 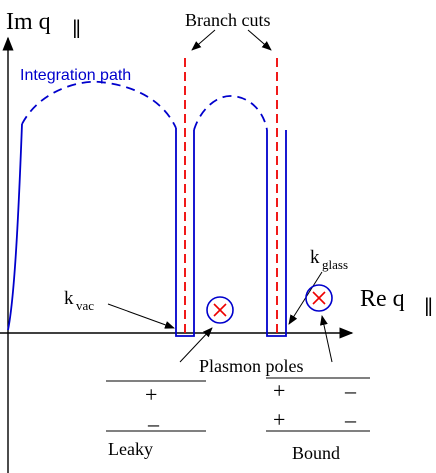 What do you see at coordinates (151, 394) in the screenshot?
I see `leaky-sign-upper: +` at bounding box center [151, 394].